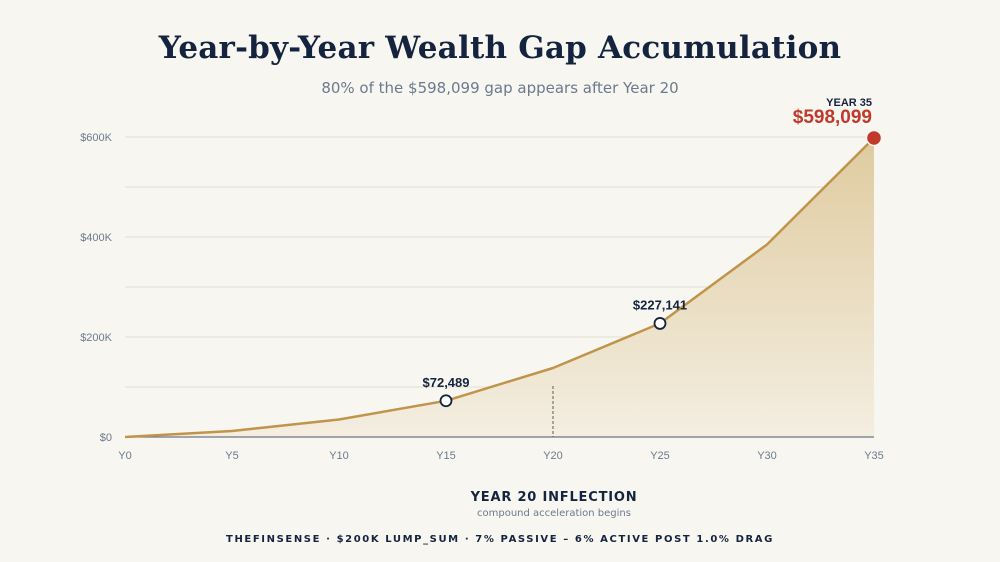 Image resolution: width=1000 pixels, height=562 pixels. Describe the element at coordinates (767, 456) in the screenshot. I see `x-tick-label: Y30` at that location.